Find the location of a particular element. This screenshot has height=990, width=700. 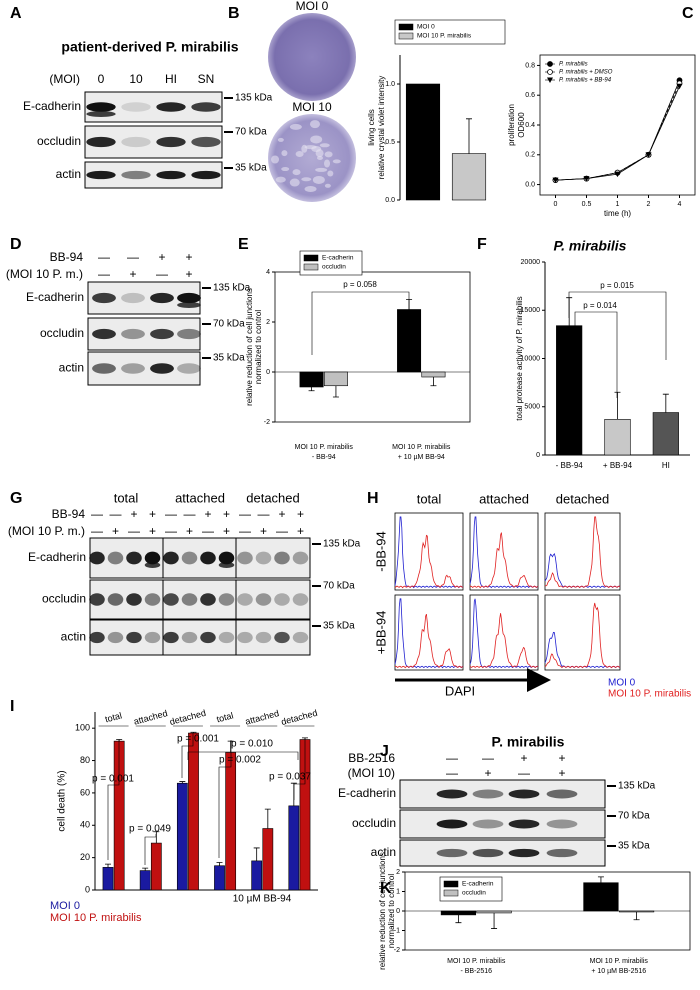

condition-label: (MOI 10 P. m.) is located at coordinates (44, 274).